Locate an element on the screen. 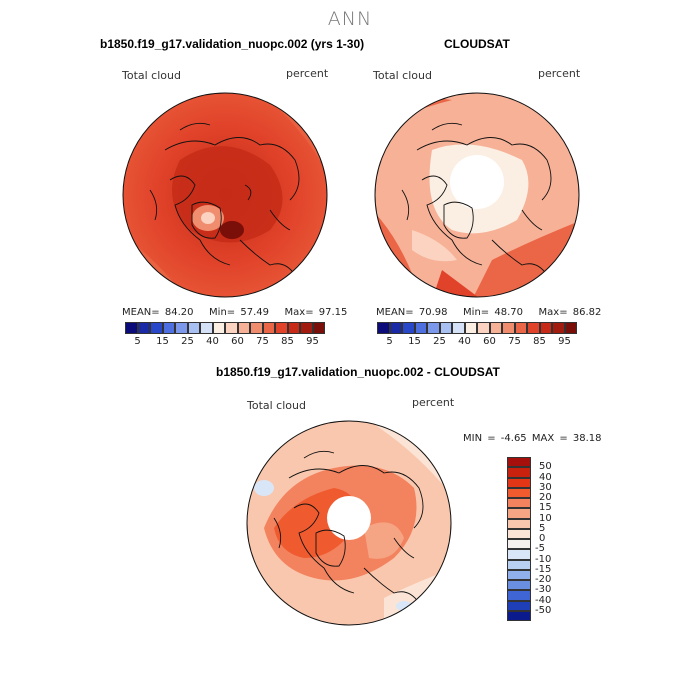 This screenshot has height=700, width=700. obs-colorbar-tick-label: 40 is located at coordinates (464, 341).